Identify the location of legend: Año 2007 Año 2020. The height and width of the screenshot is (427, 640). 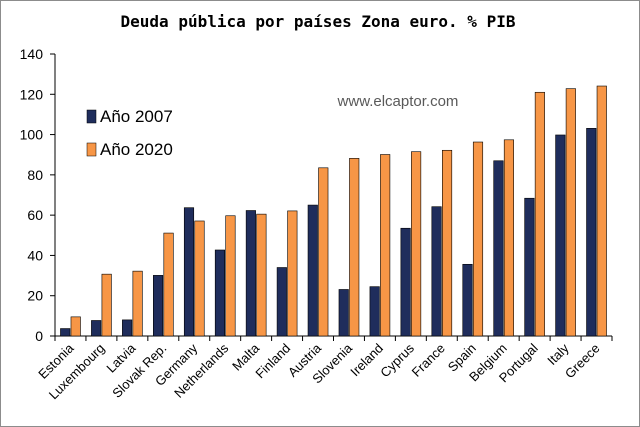
(129, 133).